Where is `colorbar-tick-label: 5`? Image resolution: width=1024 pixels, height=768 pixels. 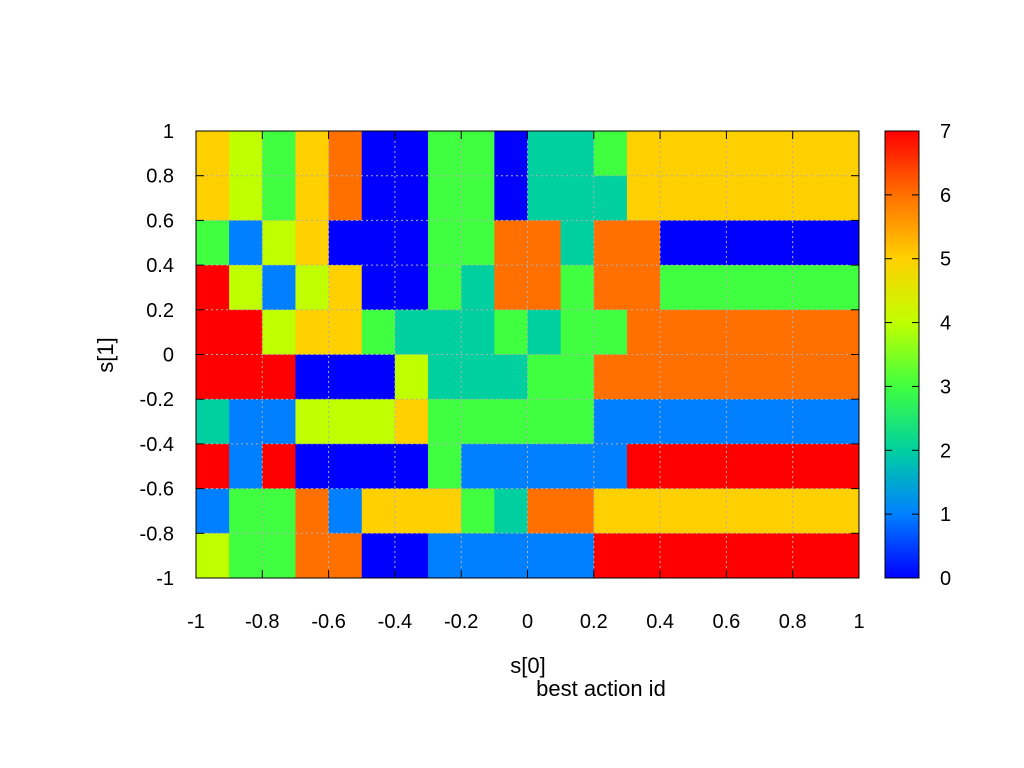 colorbar-tick-label: 5 is located at coordinates (945, 260).